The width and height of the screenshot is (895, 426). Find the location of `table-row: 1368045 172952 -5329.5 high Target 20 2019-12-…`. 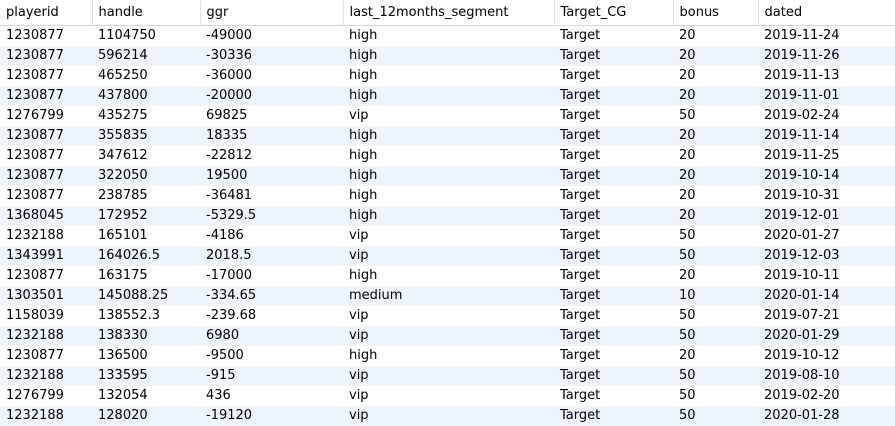

table-row: 1368045 172952 -5329.5 high Target 20 2019-12-… is located at coordinates (447, 215).